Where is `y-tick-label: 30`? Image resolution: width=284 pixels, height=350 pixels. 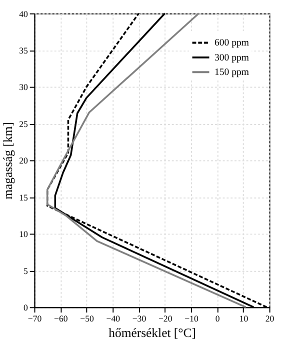 y-tick-label: 30 is located at coordinates (24, 87).